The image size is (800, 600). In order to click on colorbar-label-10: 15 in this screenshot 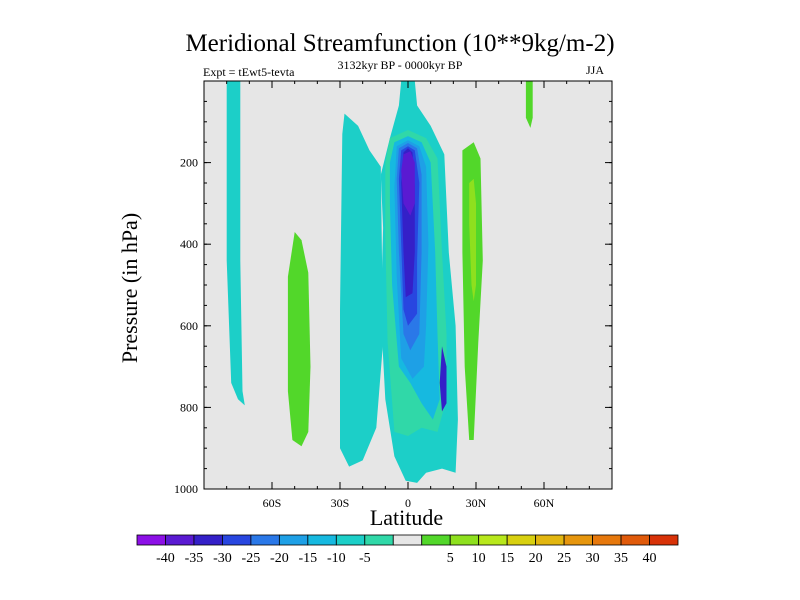, I will do `click(507, 558)`.